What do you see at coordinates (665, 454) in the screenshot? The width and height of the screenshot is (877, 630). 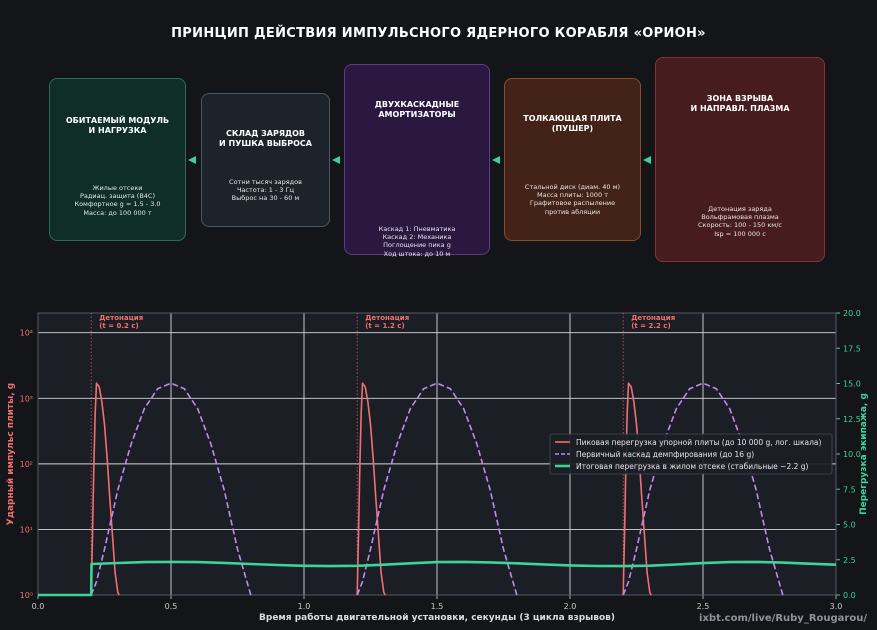 I see `legend-label: Первичный каскад демпфирования (до 16 g)` at bounding box center [665, 454].